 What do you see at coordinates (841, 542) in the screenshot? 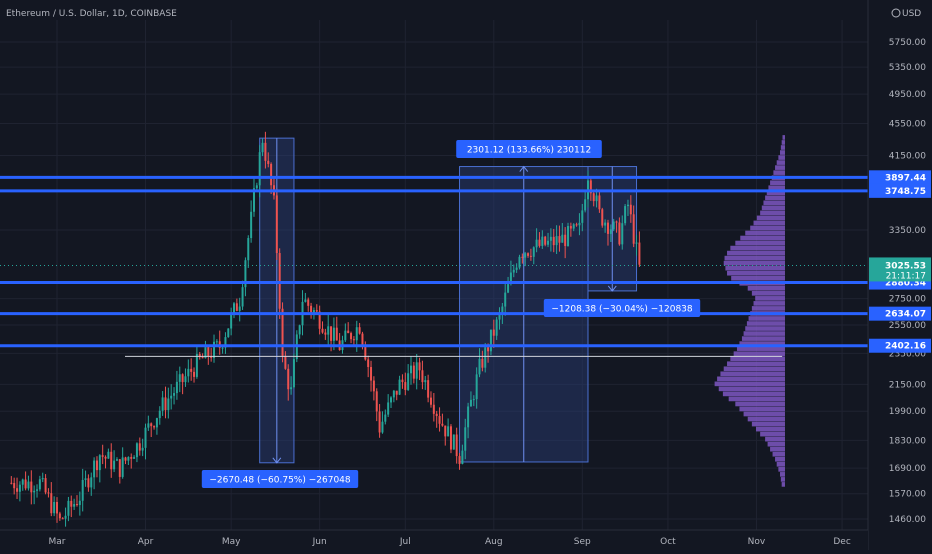
I see `month-tick-label: Dec` at bounding box center [841, 542].